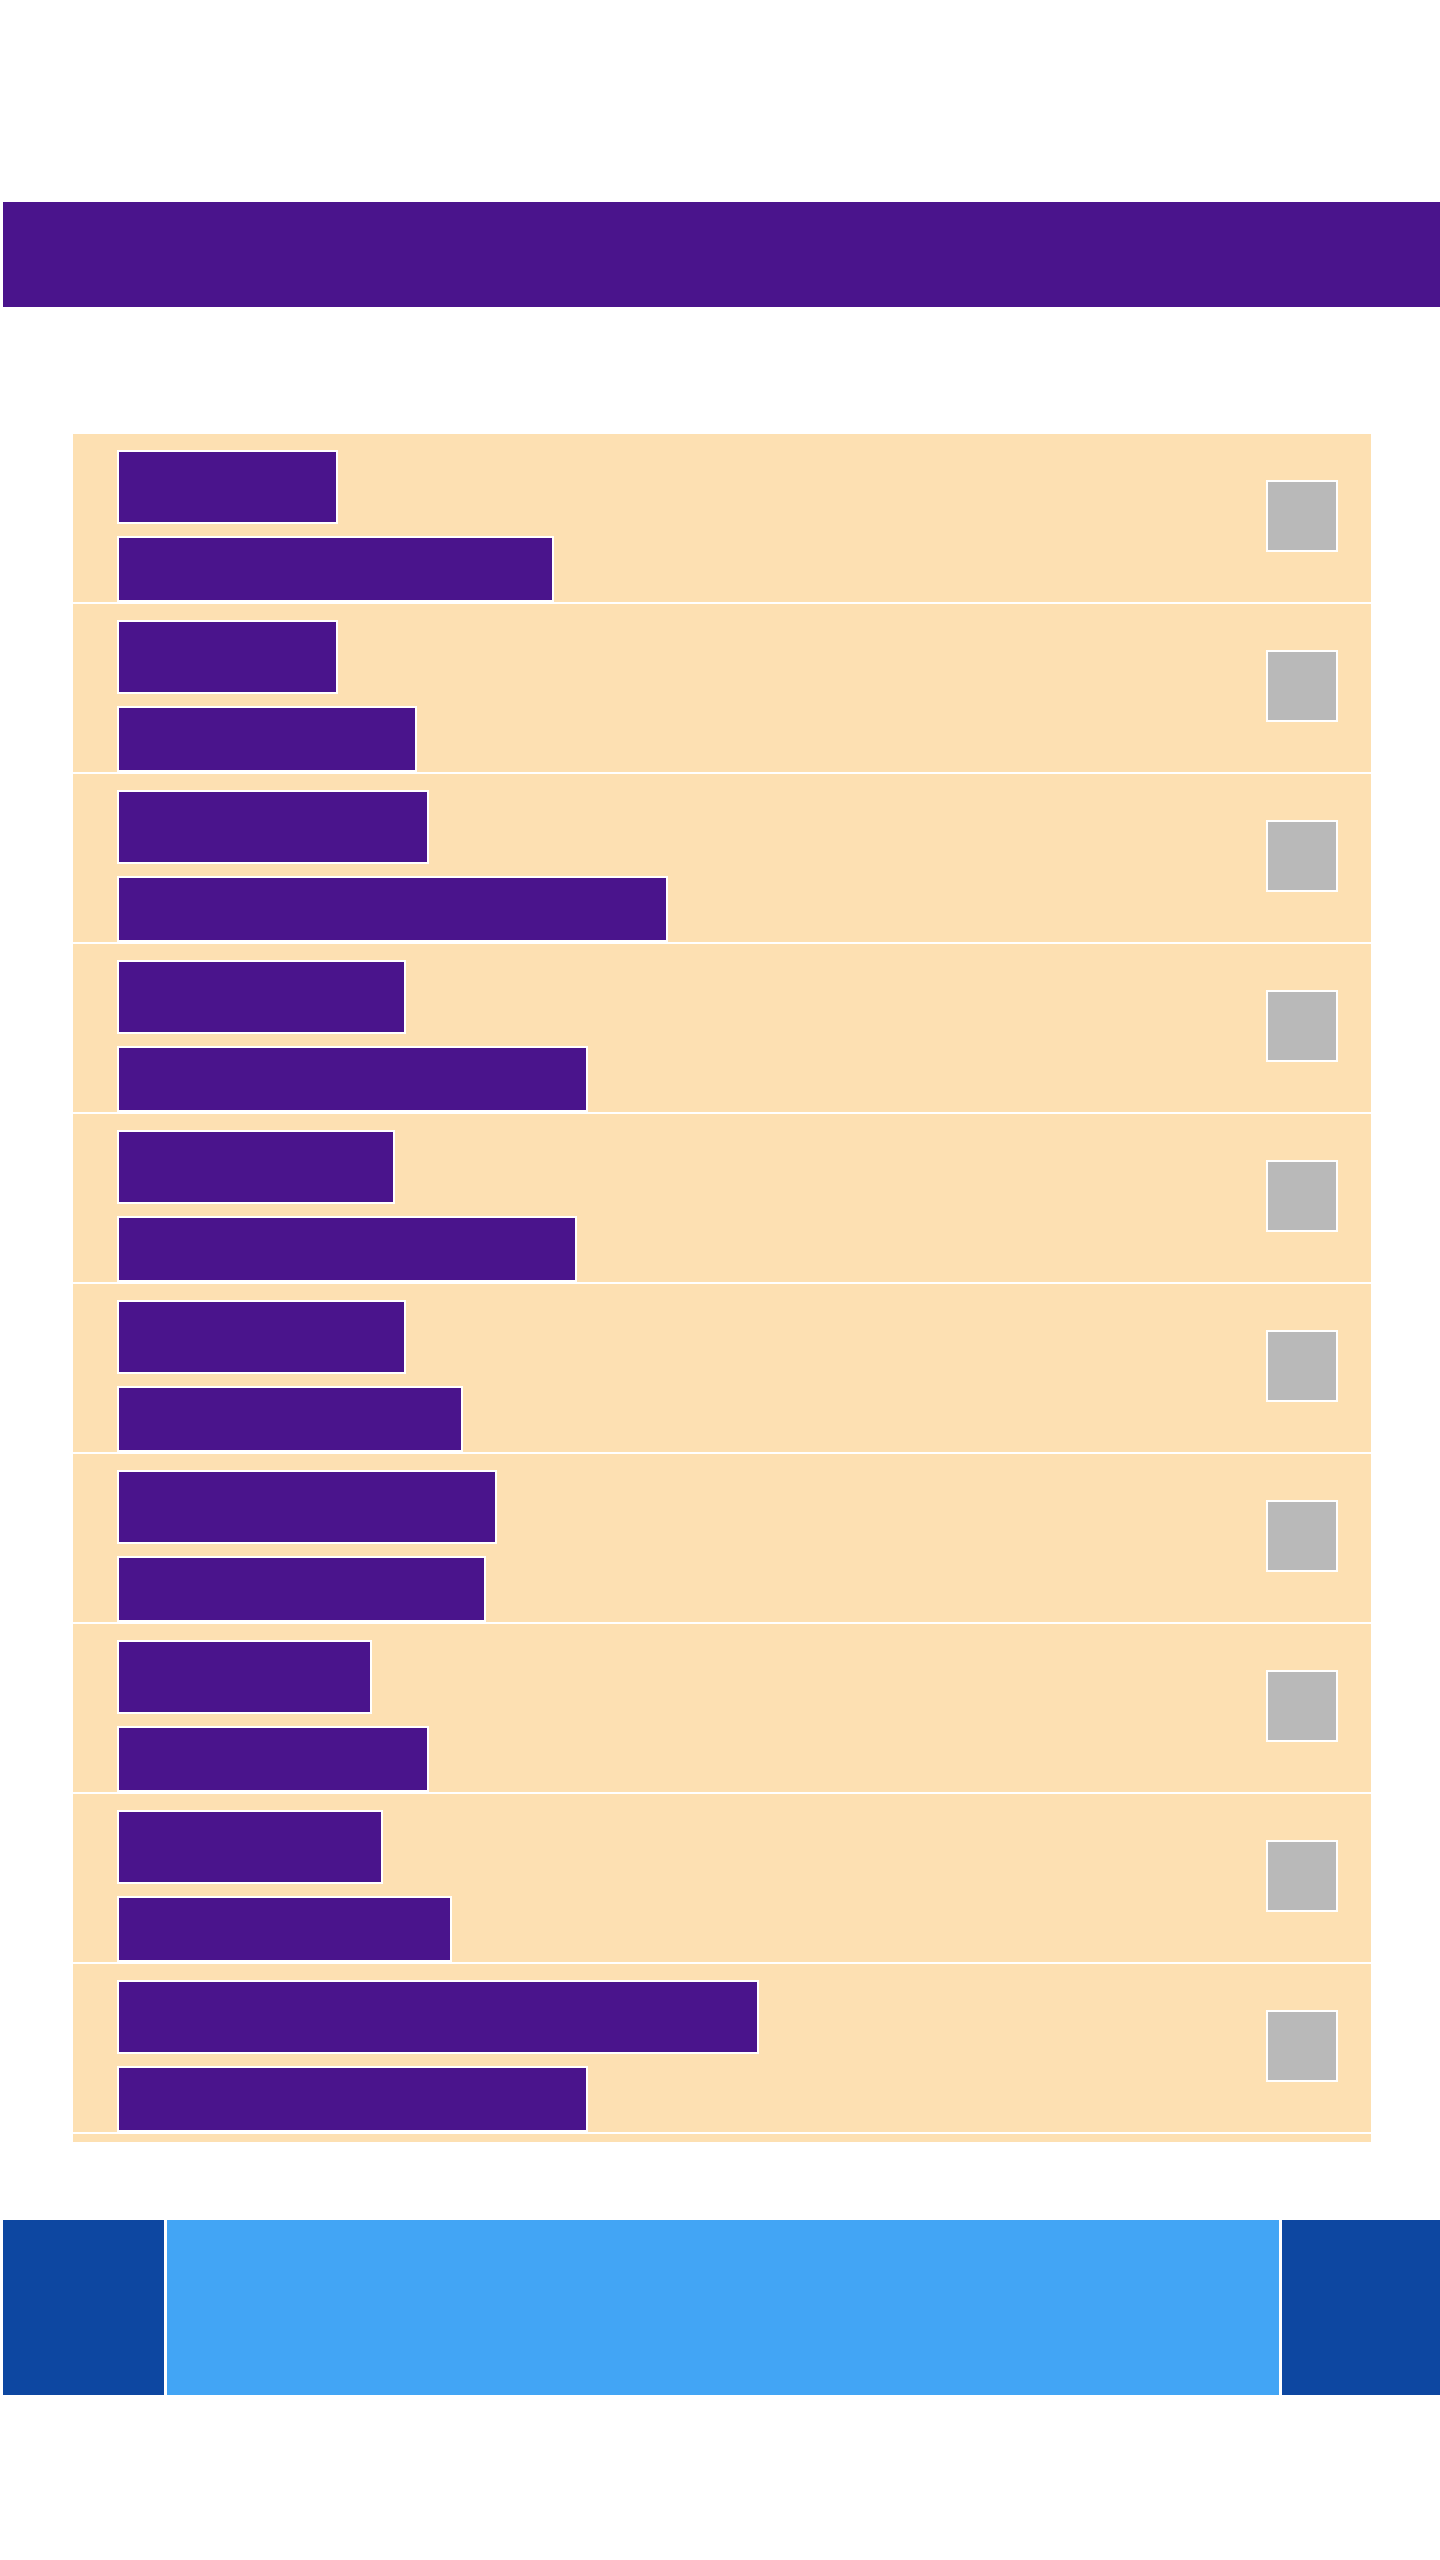  I want to click on app-header, so click(721, 254).